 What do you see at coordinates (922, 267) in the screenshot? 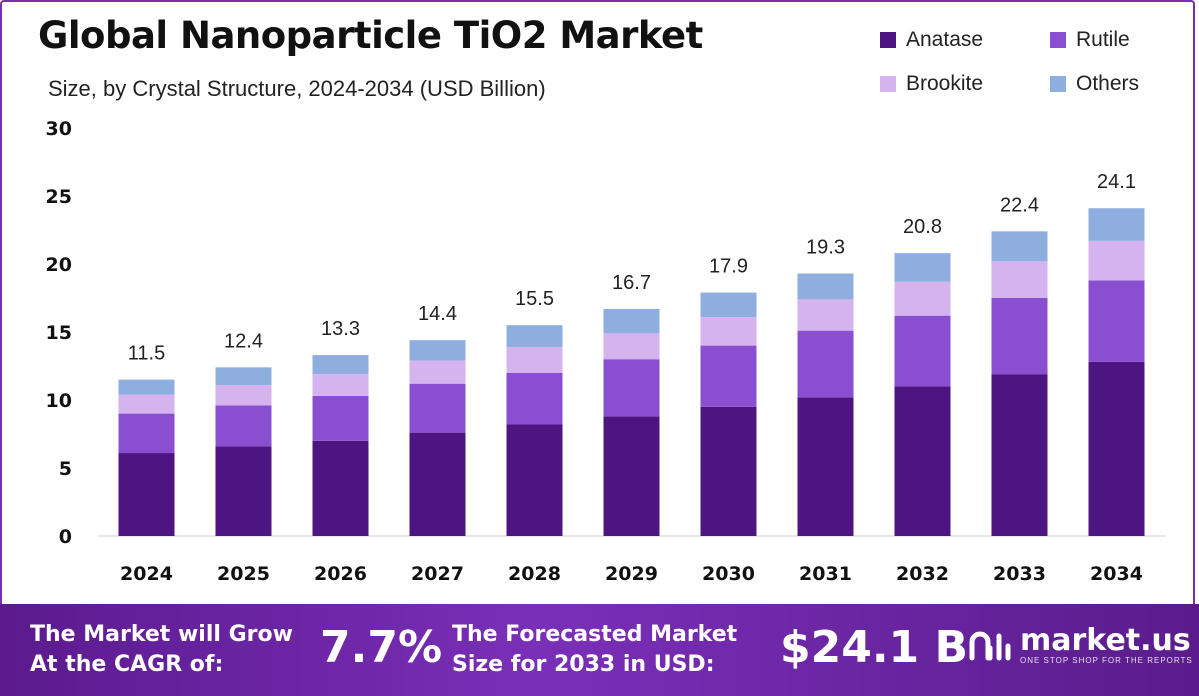
I see `bar-segment-others-2032` at bounding box center [922, 267].